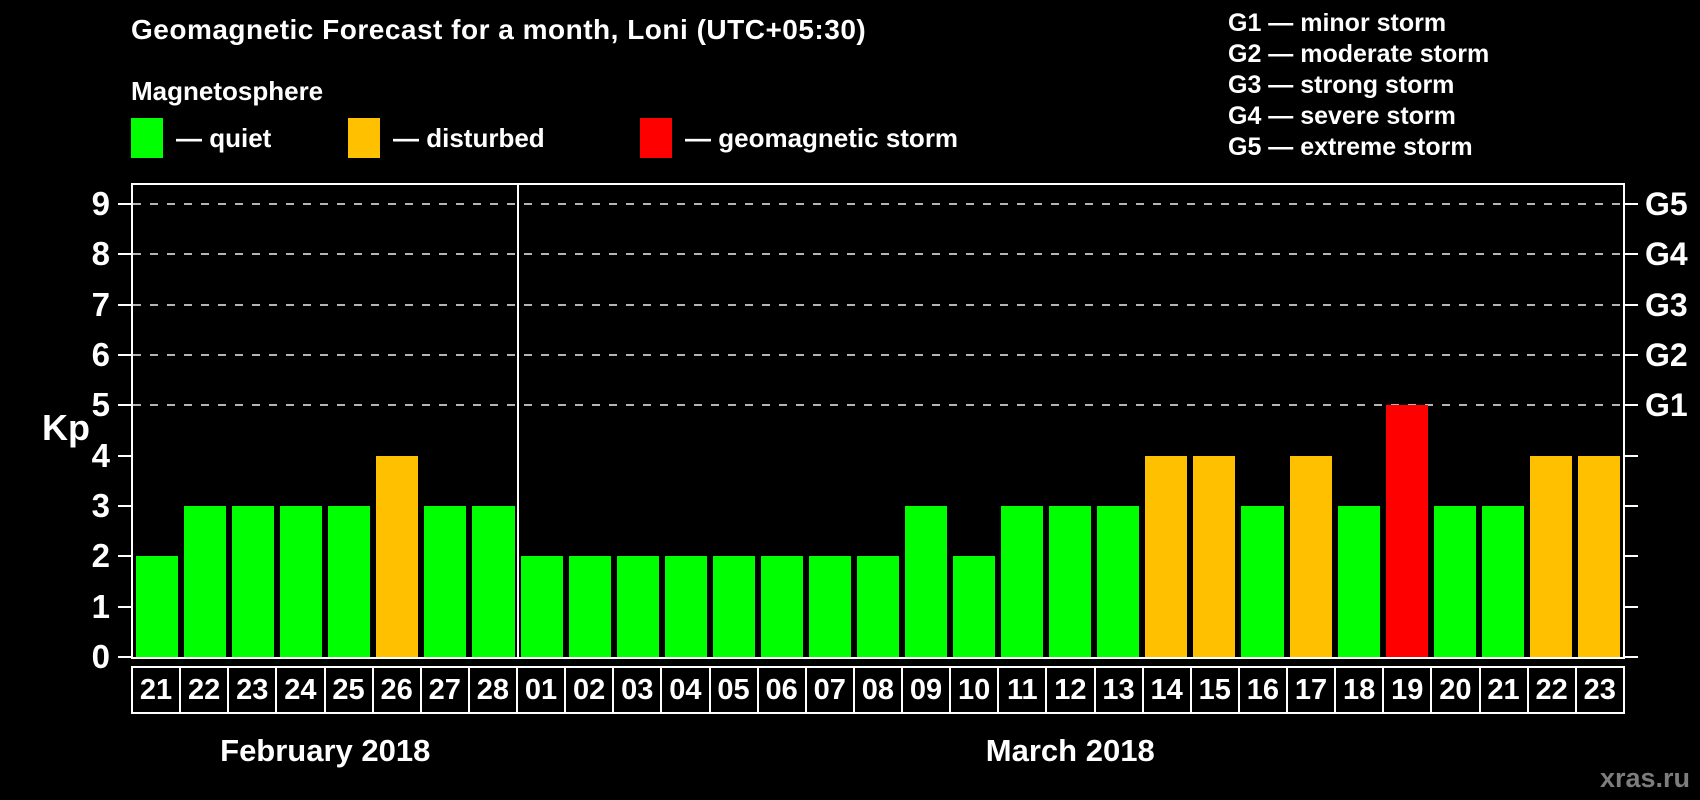 The height and width of the screenshot is (800, 1700). What do you see at coordinates (1341, 85) in the screenshot?
I see `g-scale-line-g3: G3 — strong storm` at bounding box center [1341, 85].